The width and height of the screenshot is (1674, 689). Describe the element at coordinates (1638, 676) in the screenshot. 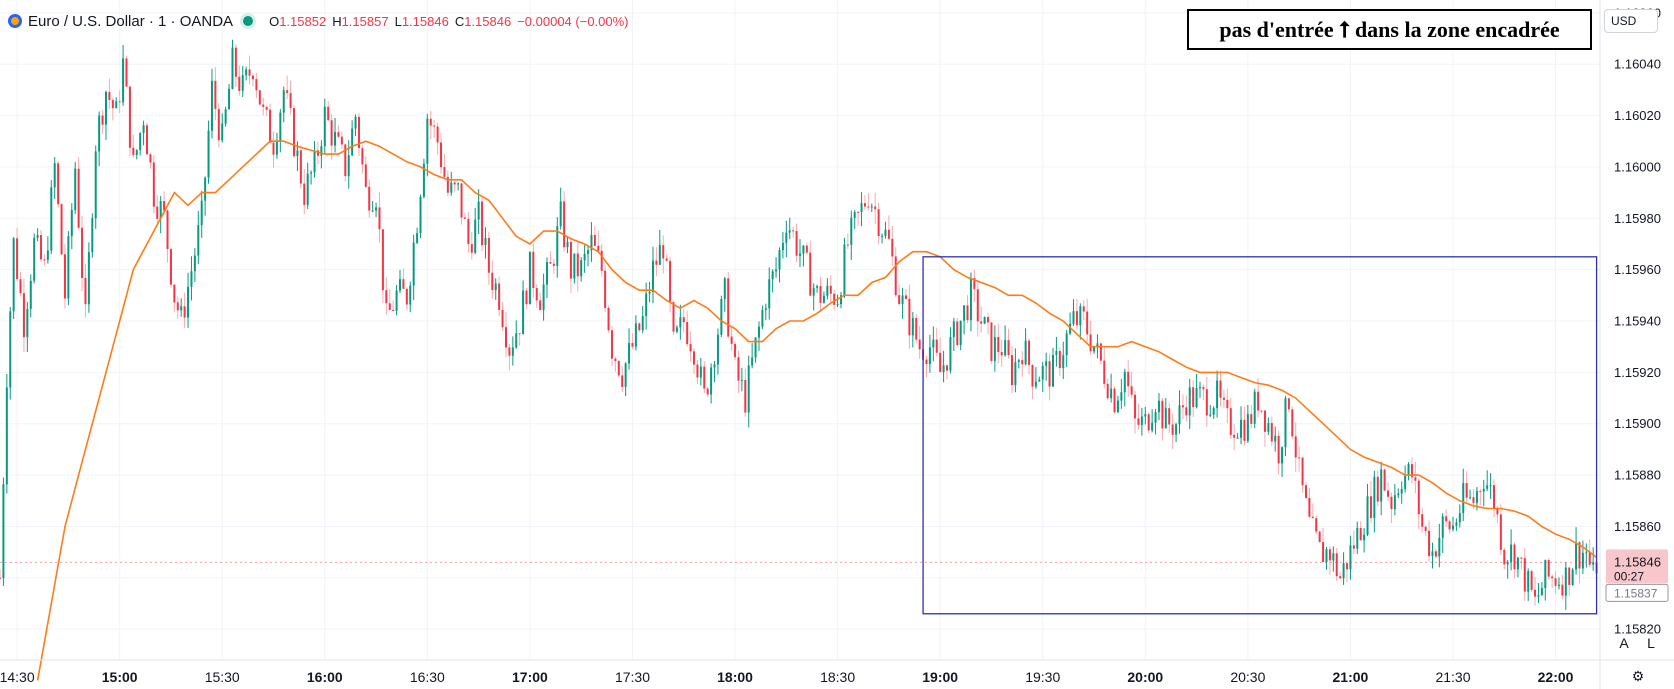

I see `gear-icon: ⚙` at that location.